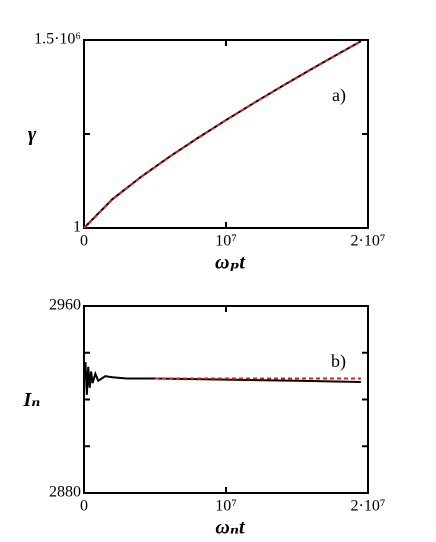 This screenshot has height=542, width=436. I want to click on x-axis-label: ωₙt, so click(230, 528).